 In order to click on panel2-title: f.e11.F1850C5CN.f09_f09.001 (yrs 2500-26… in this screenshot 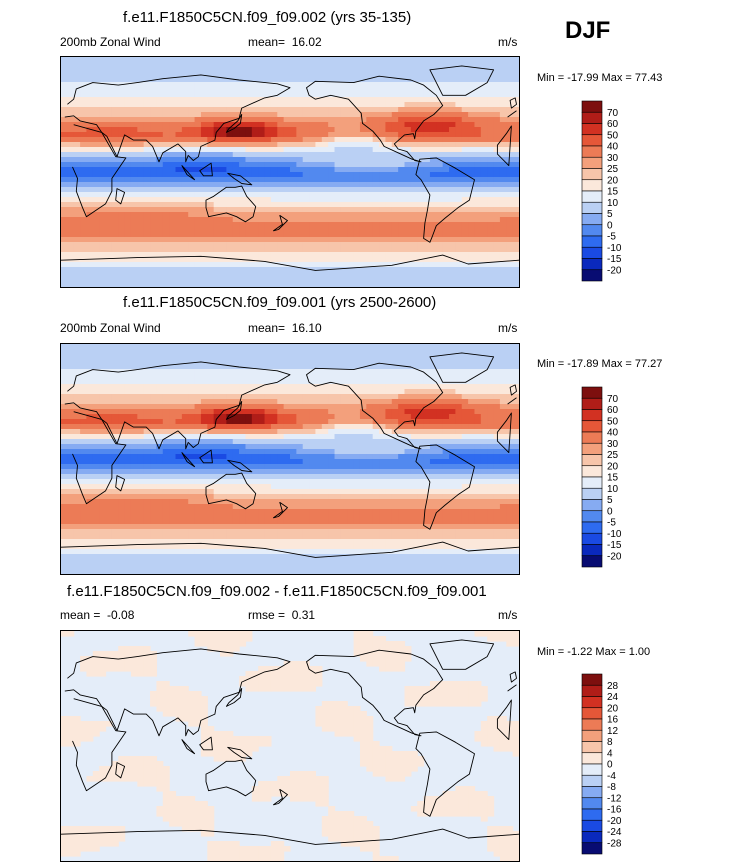, I will do `click(280, 302)`.